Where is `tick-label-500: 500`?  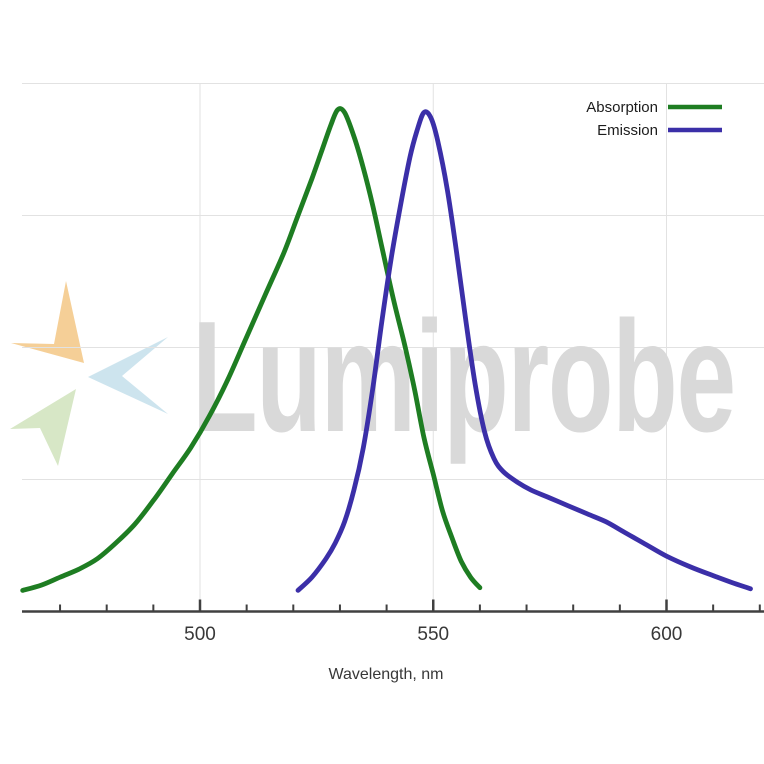
tick-label-500: 500 is located at coordinates (200, 634).